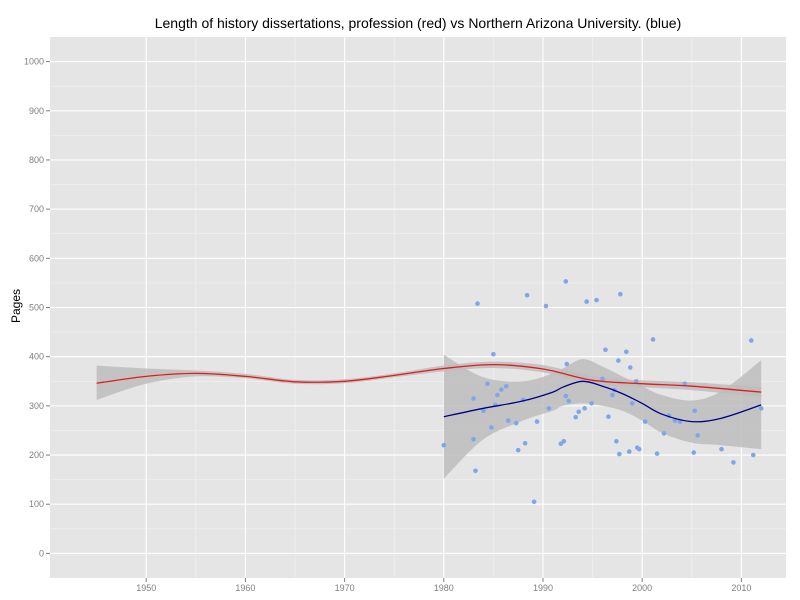 The width and height of the screenshot is (800, 600). Describe the element at coordinates (16, 306) in the screenshot. I see `y-axis-label: Pages` at that location.